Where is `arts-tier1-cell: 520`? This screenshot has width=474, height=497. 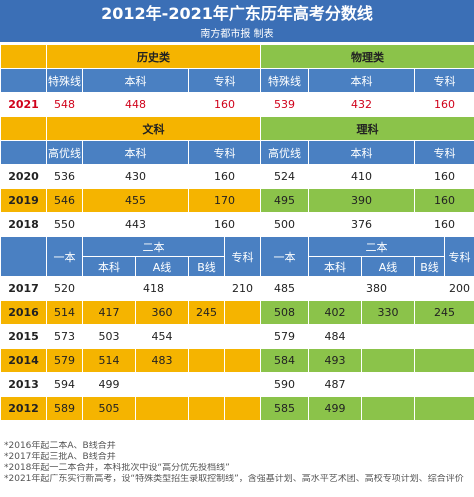
arts-tier1-cell: 520 is located at coordinates (64, 288).